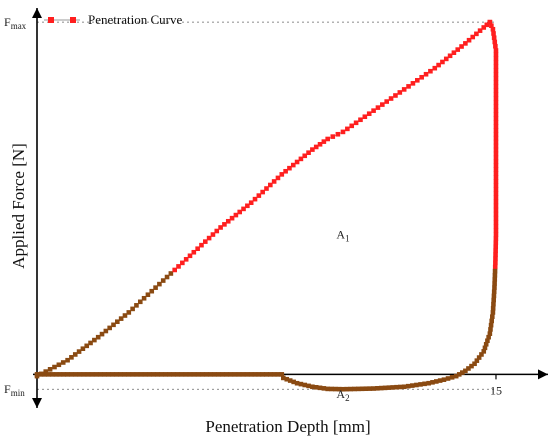 This screenshot has height=440, width=550. I want to click on legend-marker, so click(51, 20).